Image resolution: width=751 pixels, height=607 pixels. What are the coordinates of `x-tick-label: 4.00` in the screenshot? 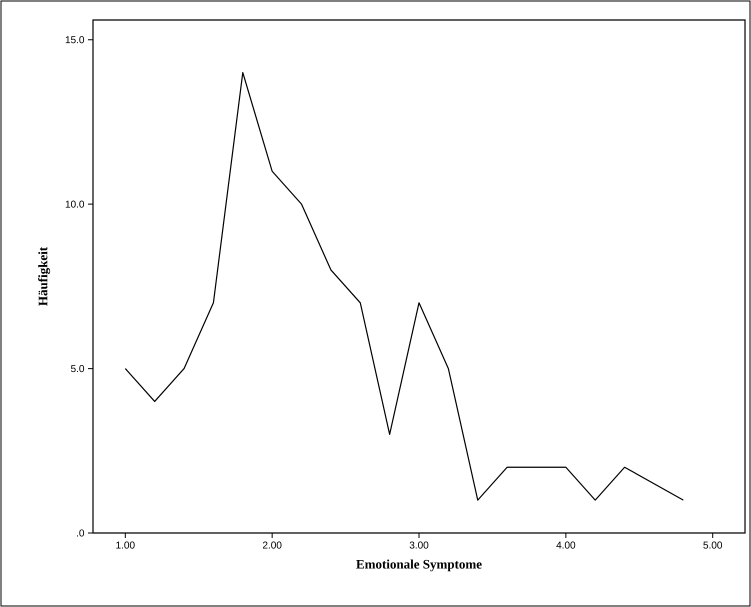 It's located at (566, 545).